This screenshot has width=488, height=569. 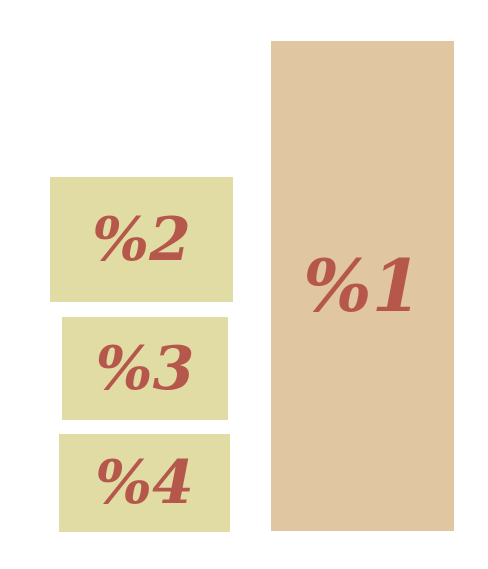 I want to click on block-4: %4, so click(x=144, y=483).